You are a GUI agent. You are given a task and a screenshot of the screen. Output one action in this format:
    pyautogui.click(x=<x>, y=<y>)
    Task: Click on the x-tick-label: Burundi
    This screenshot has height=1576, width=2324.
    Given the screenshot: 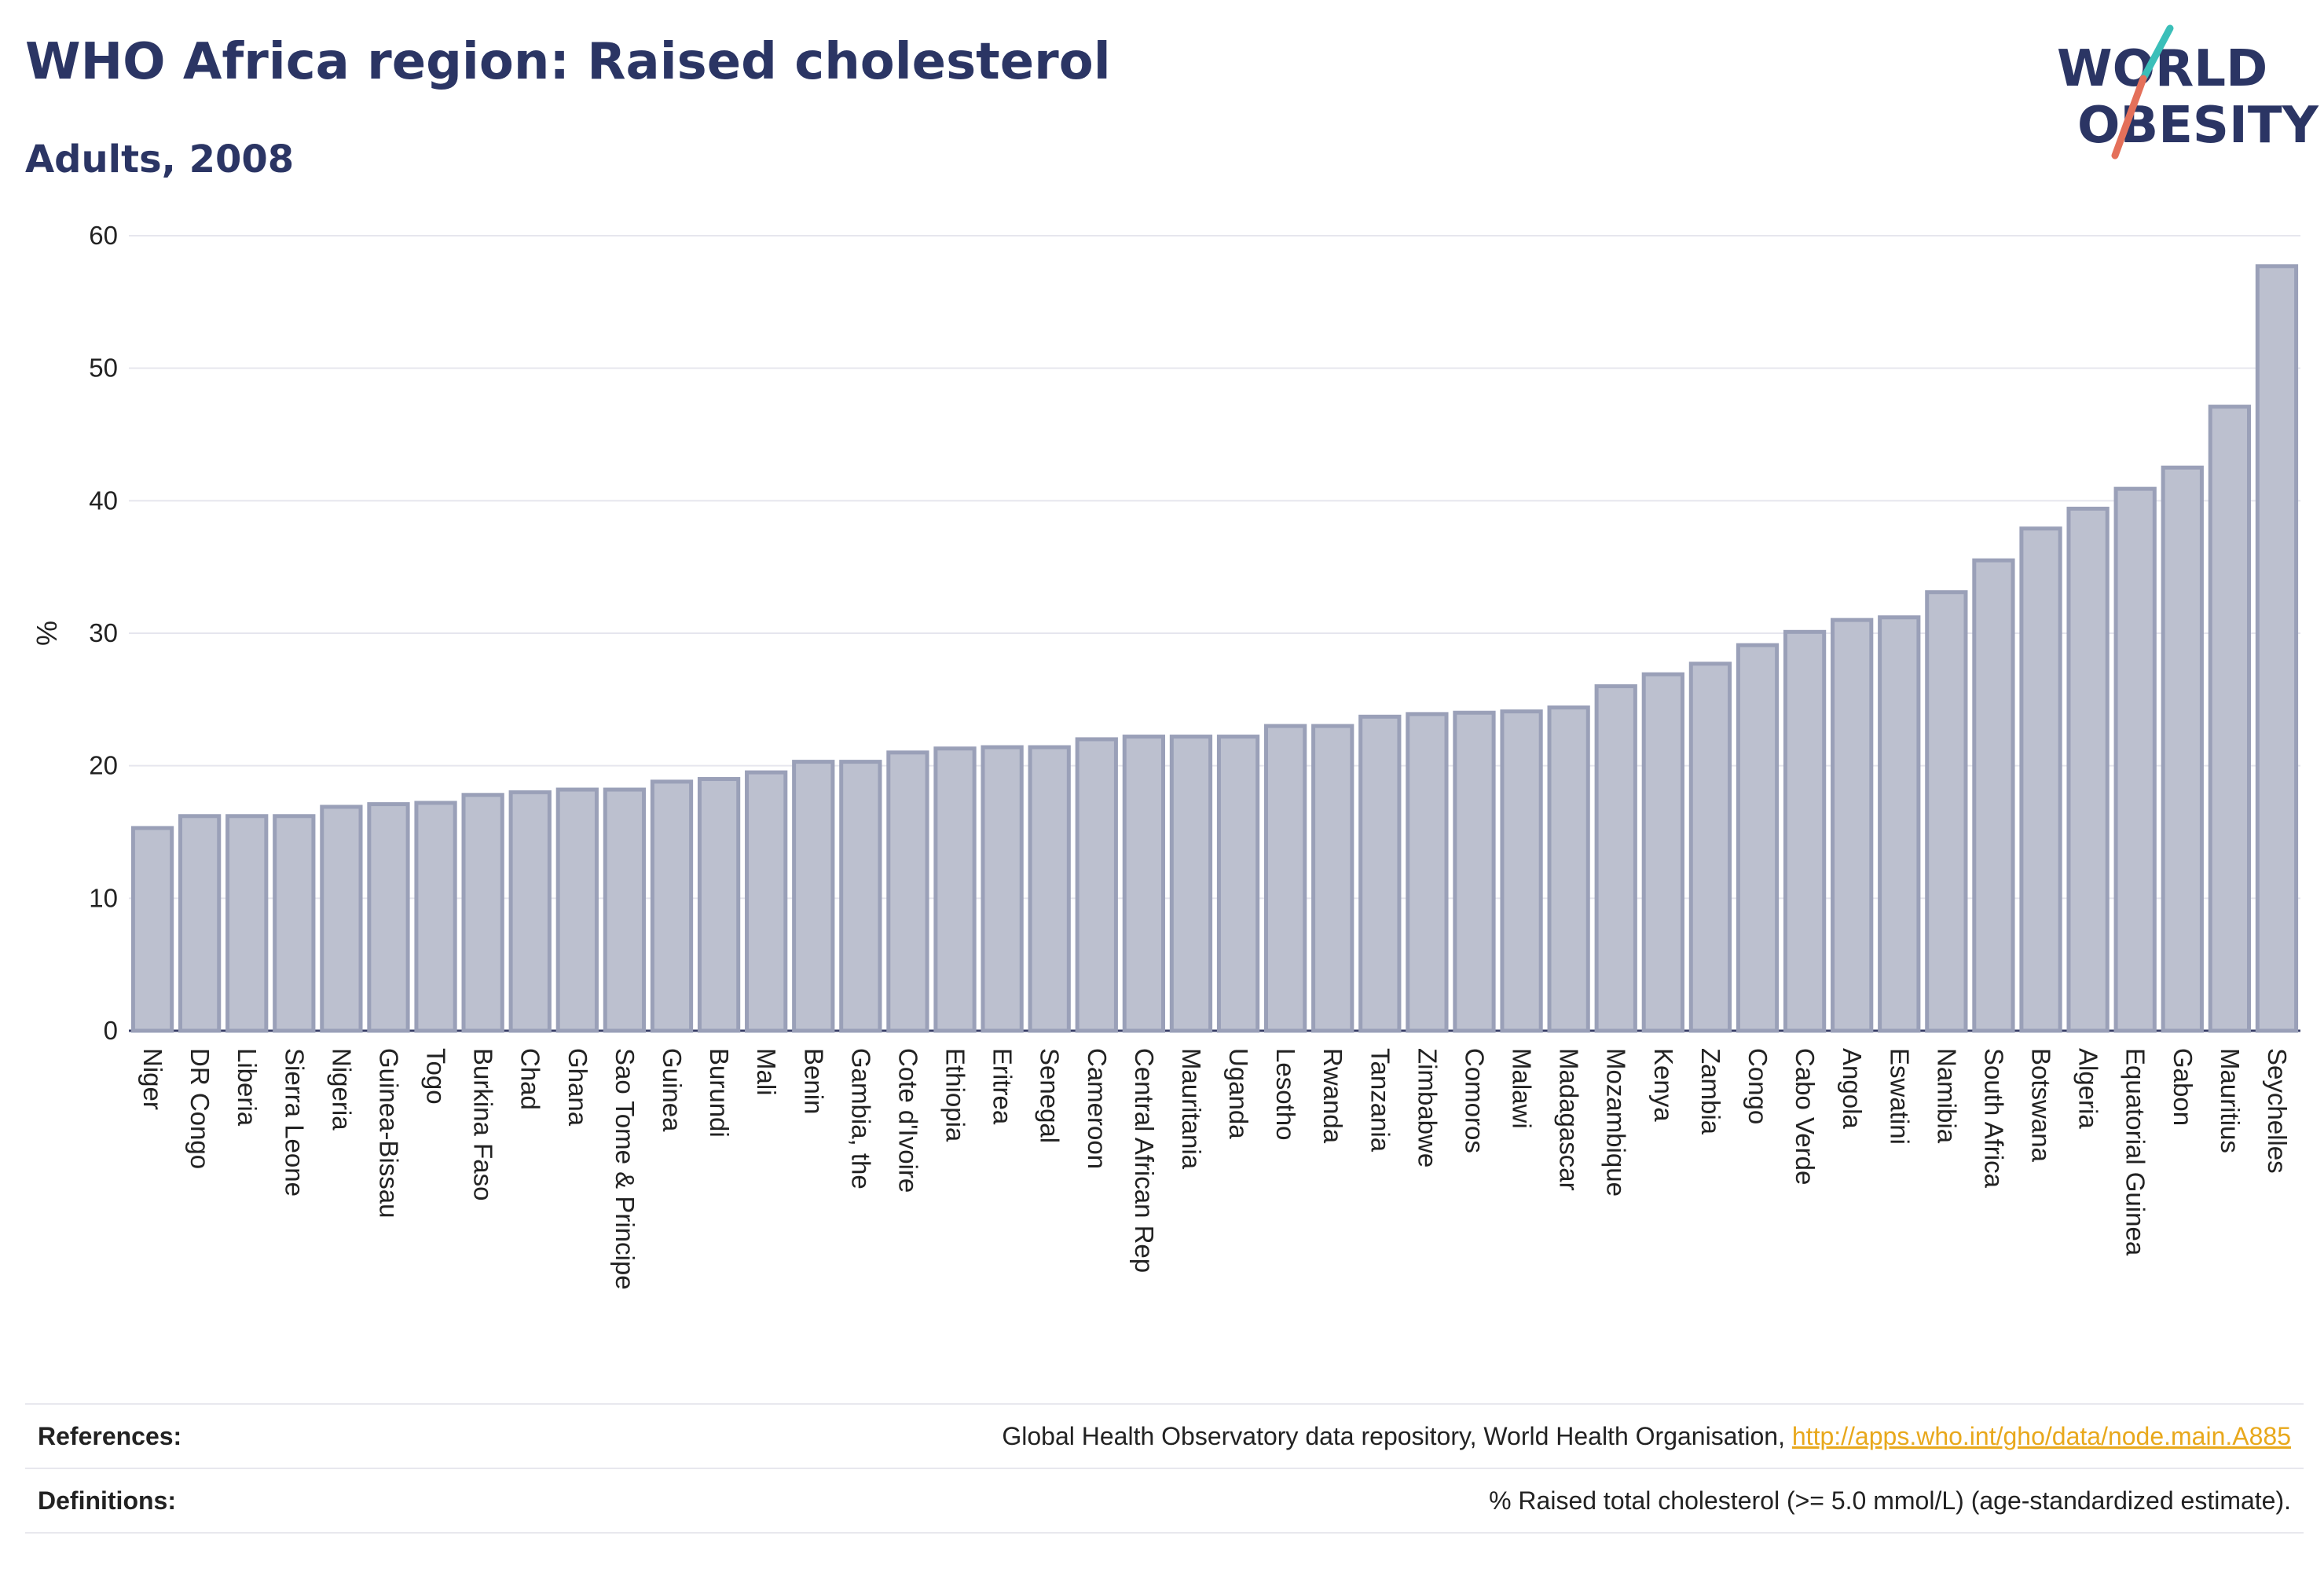 What is the action you would take?
    pyautogui.click(x=719, y=1093)
    